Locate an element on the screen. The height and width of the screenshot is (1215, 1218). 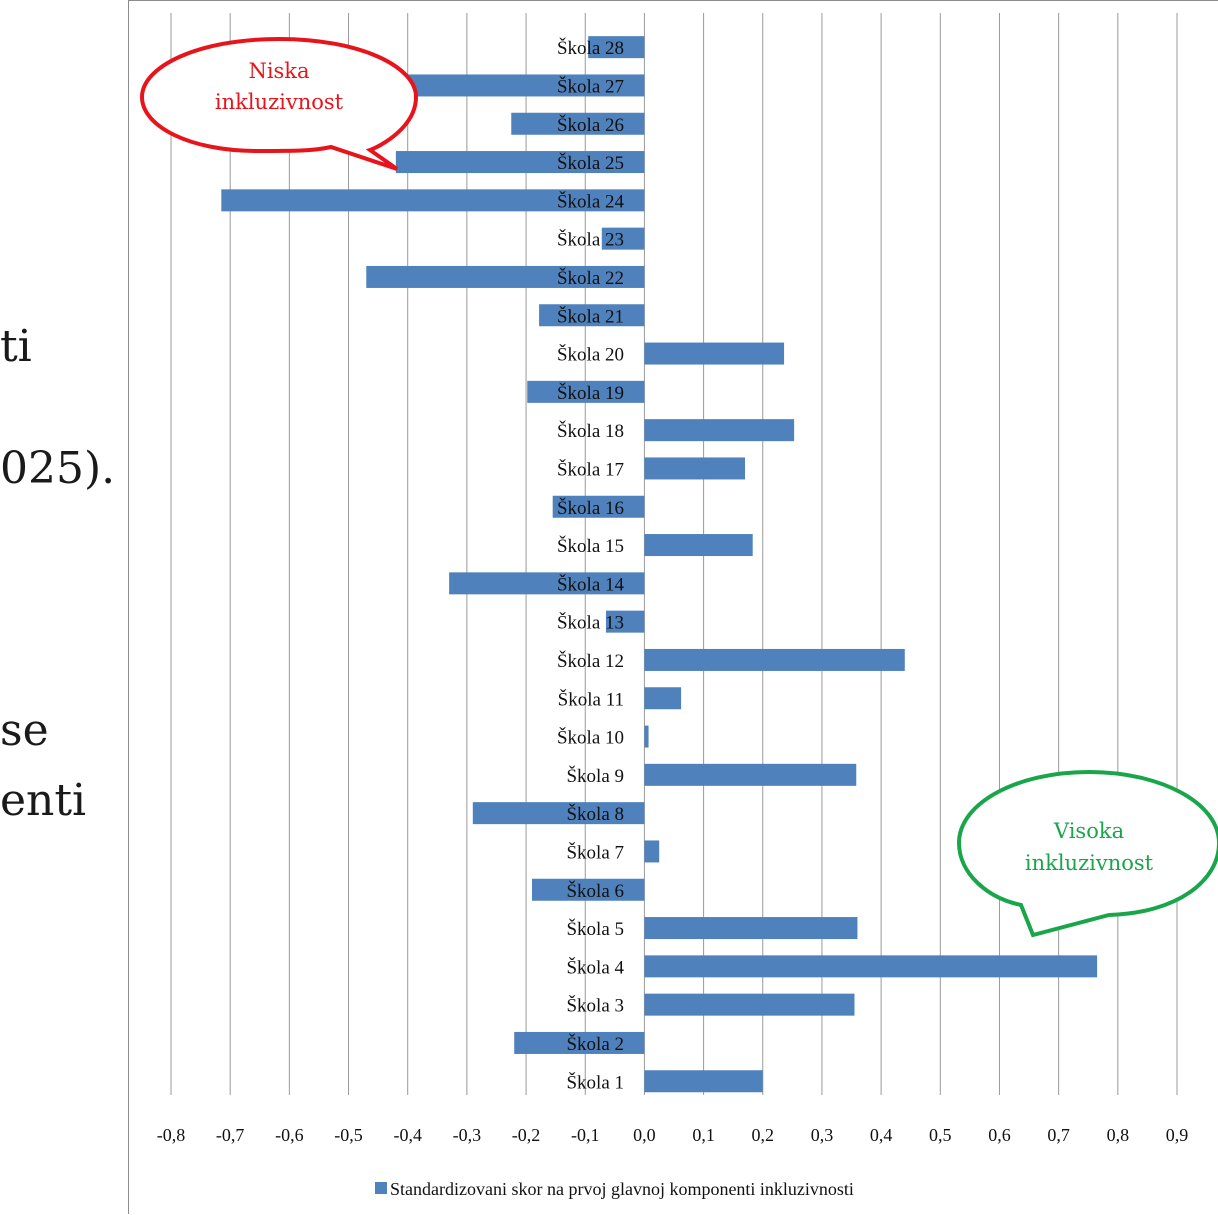
category-label: Škola 5 is located at coordinates (595, 929).